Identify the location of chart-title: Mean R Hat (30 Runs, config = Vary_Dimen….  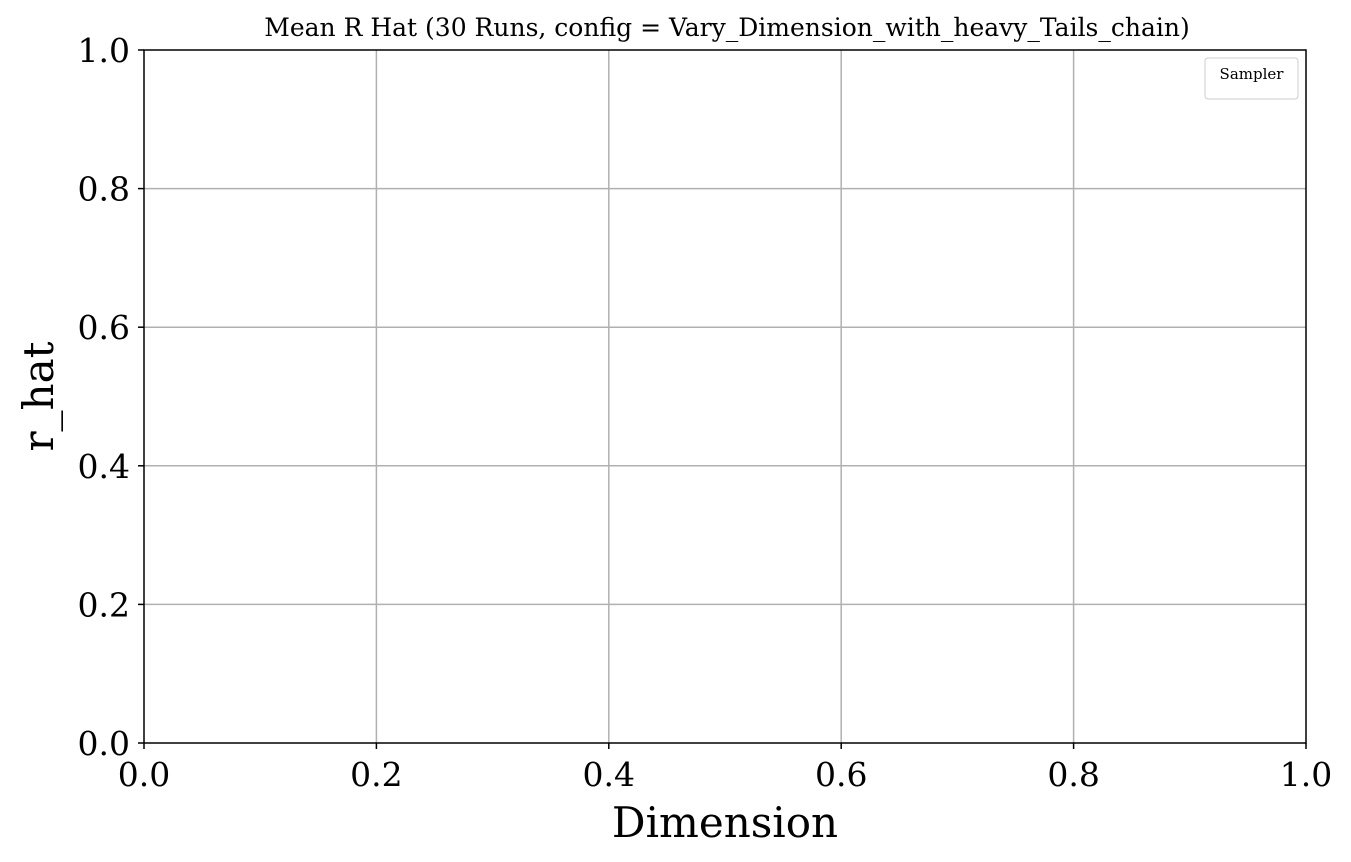
(727, 27).